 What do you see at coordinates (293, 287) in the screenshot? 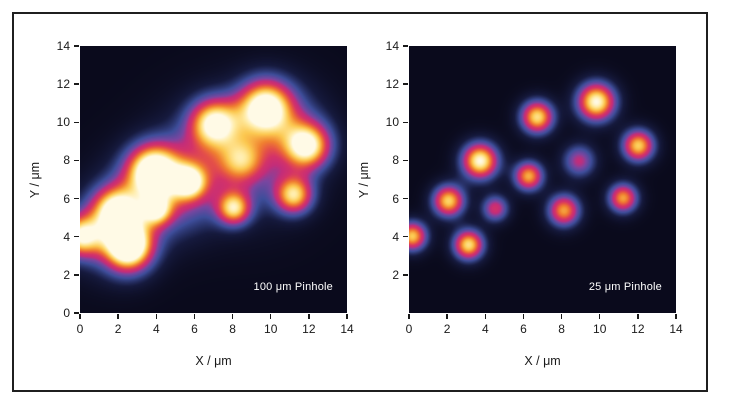
I see `pinhole-size-annotation: 100 μm Pinhole` at bounding box center [293, 287].